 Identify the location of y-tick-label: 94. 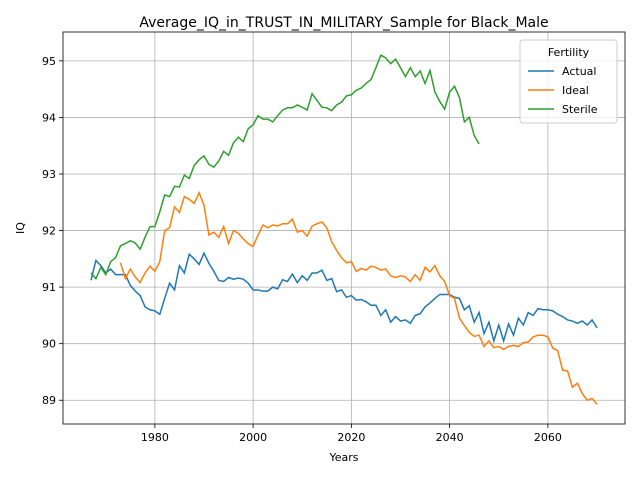
(49, 117).